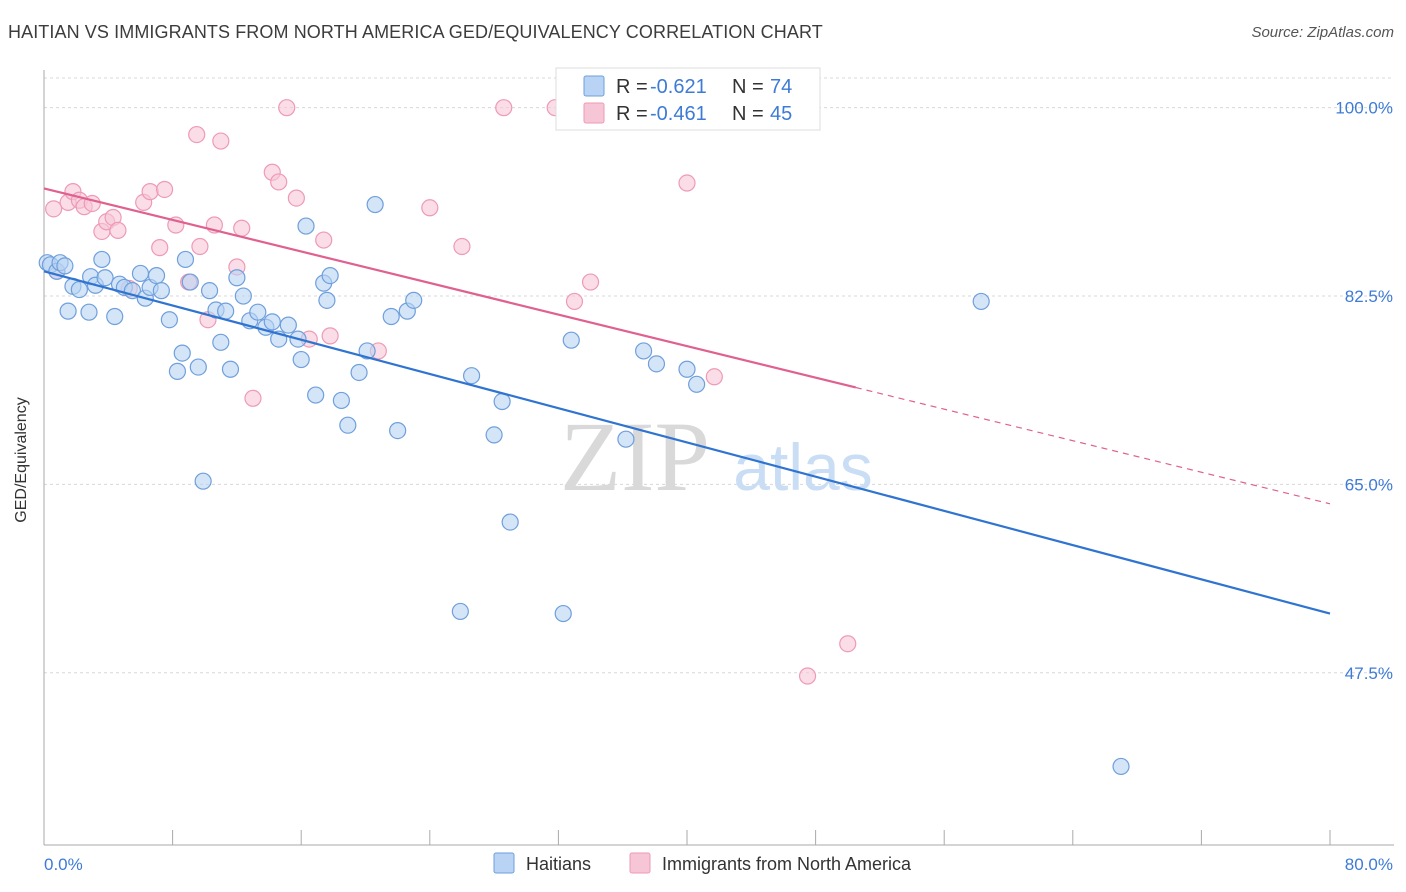 The width and height of the screenshot is (1406, 892). What do you see at coordinates (632, 114) in the screenshot?
I see `stats-legend-r-label-pink: R =` at bounding box center [632, 114].